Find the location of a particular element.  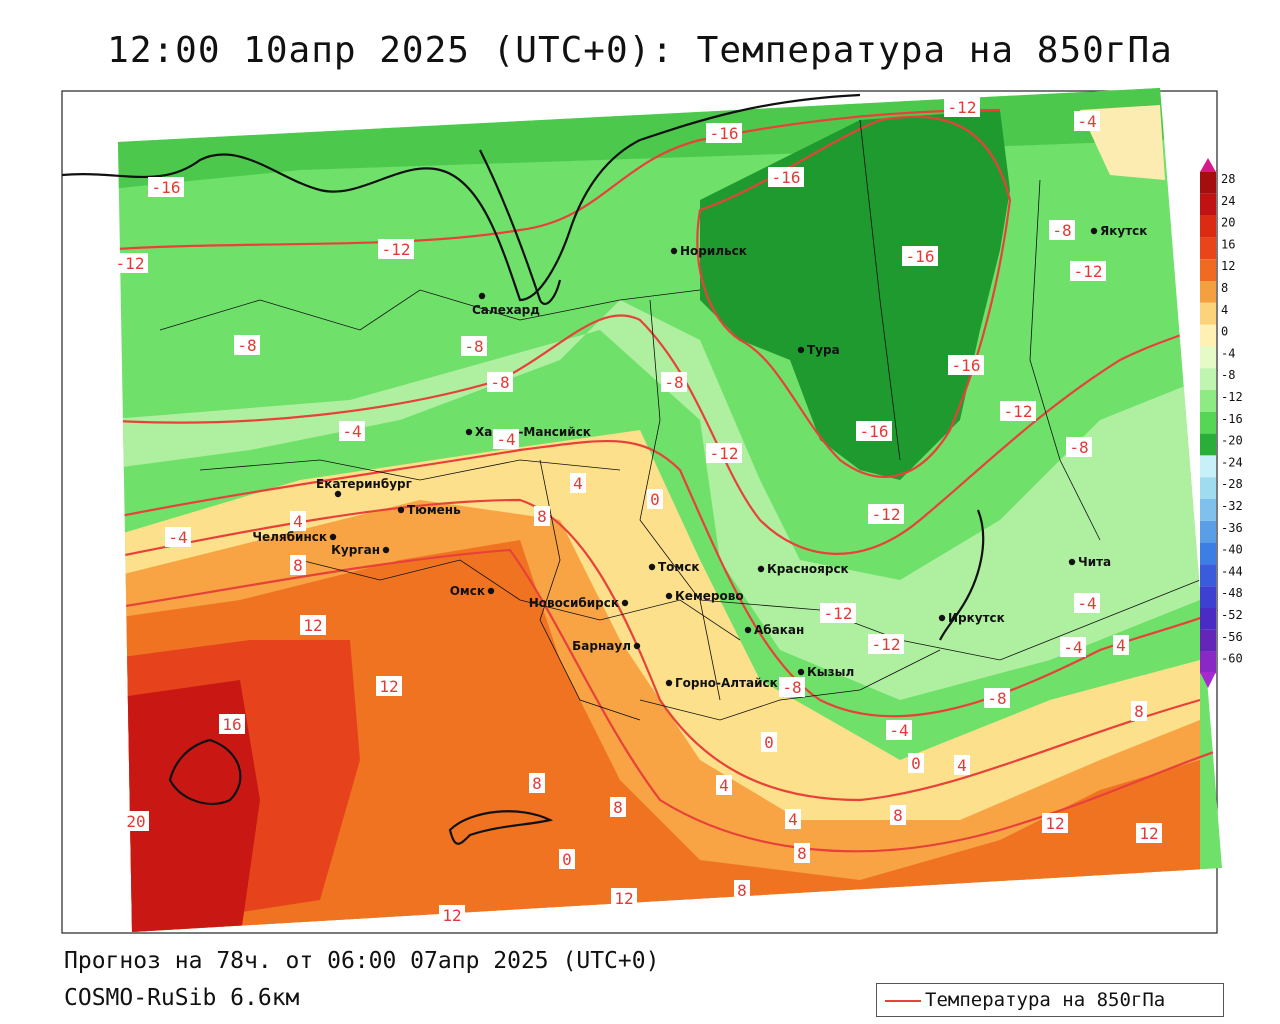

city-label: Томск is located at coordinates (679, 567).